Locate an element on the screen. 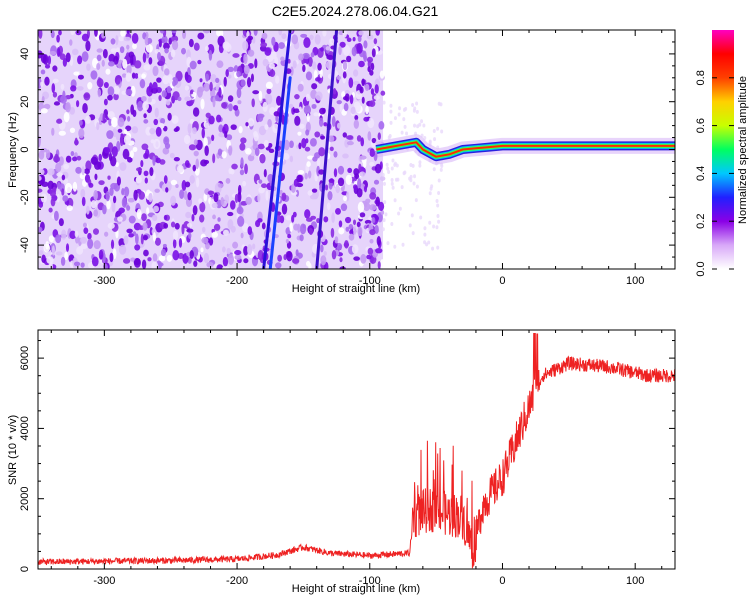 The height and width of the screenshot is (600, 750). x-tick-label: -200 is located at coordinates (237, 581).